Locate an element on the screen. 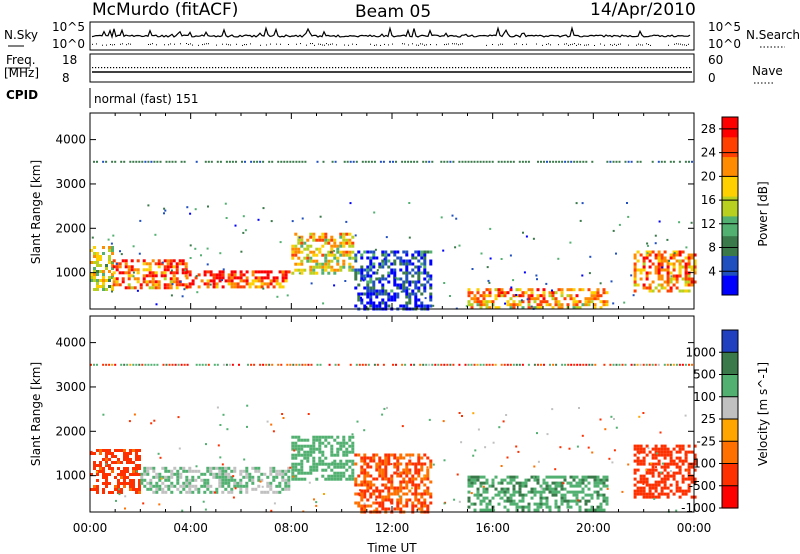 The height and width of the screenshot is (554, 800). velocity-ytick-label: 1000 is located at coordinates (70, 476).